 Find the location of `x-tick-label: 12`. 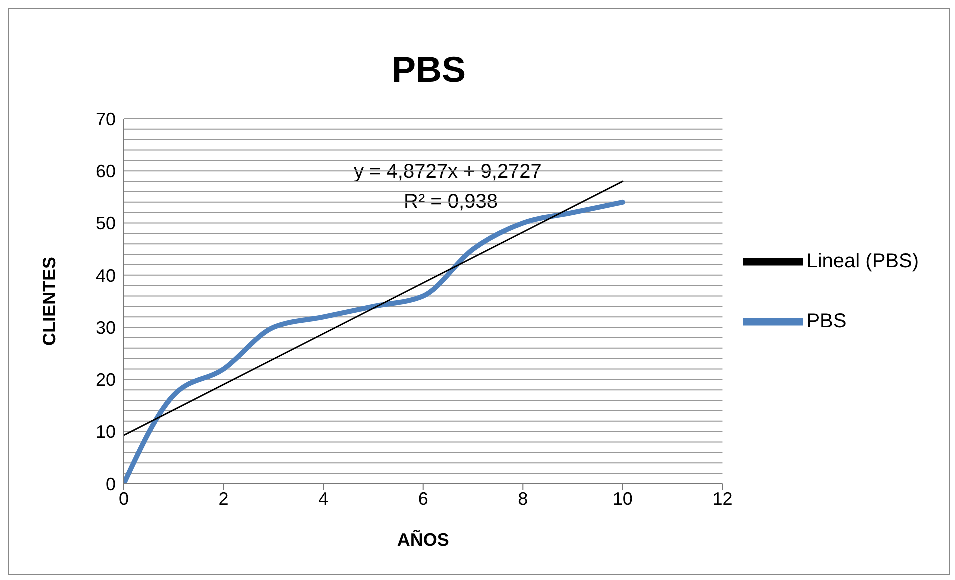

x-tick-label: 12 is located at coordinates (722, 498).